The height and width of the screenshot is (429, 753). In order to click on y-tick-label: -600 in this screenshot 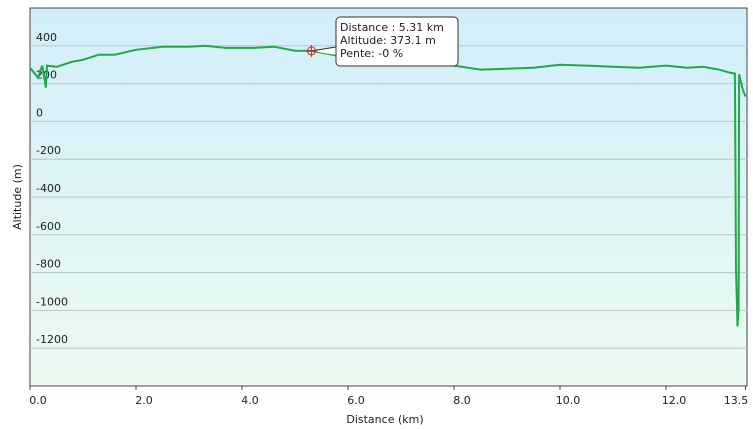, I will do `click(48, 226)`.